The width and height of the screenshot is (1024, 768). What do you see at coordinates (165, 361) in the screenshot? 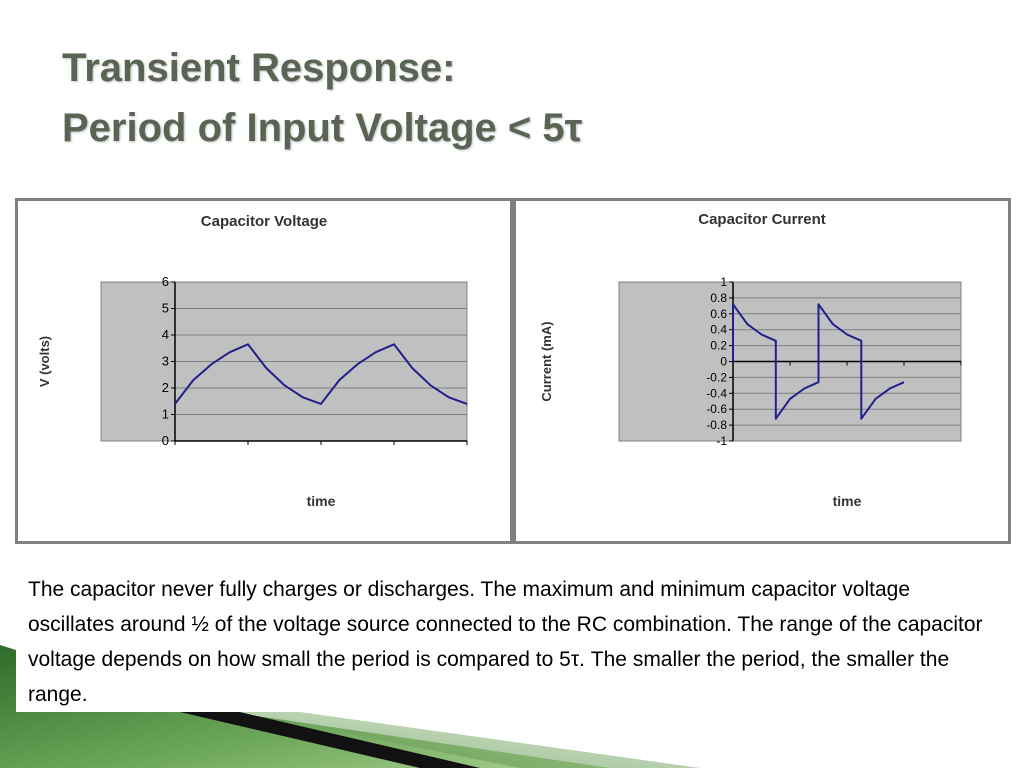
I see `y-tick-label: 3` at bounding box center [165, 361].